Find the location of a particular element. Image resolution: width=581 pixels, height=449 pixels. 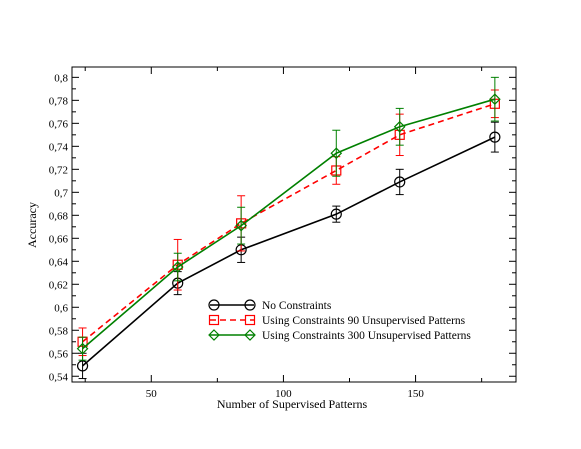

y-tick-label: 0,7 is located at coordinates (61, 193).